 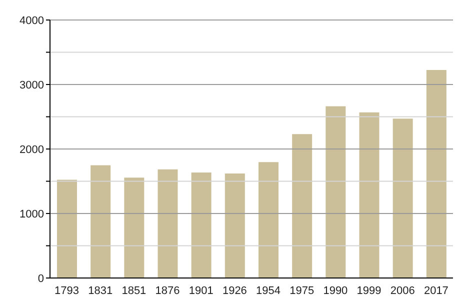 What do you see at coordinates (67, 290) in the screenshot?
I see `x-tick-label: 1793` at bounding box center [67, 290].